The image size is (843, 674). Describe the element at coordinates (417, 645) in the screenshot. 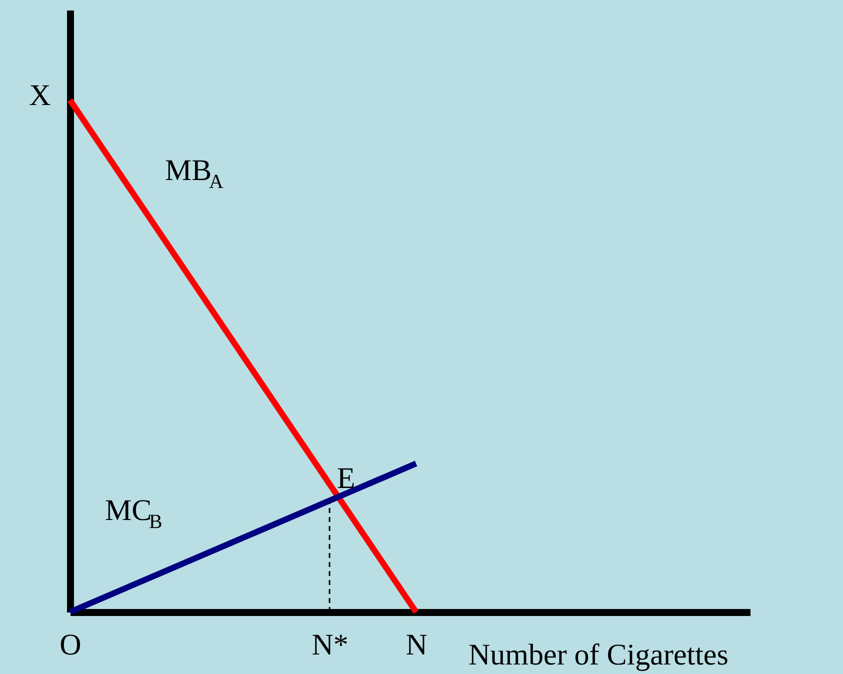

I see `x-tick-label: N` at that location.